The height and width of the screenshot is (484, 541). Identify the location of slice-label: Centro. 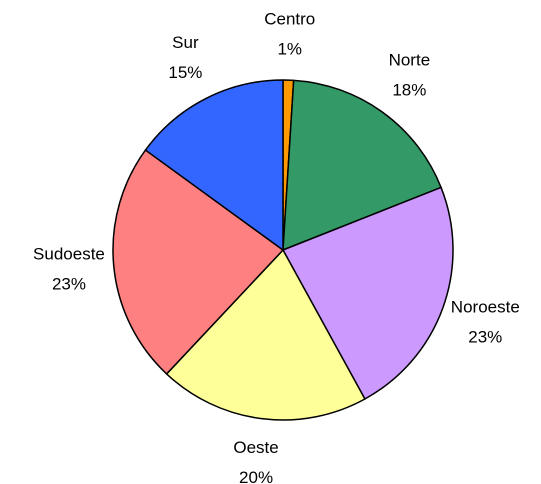
(289, 19).